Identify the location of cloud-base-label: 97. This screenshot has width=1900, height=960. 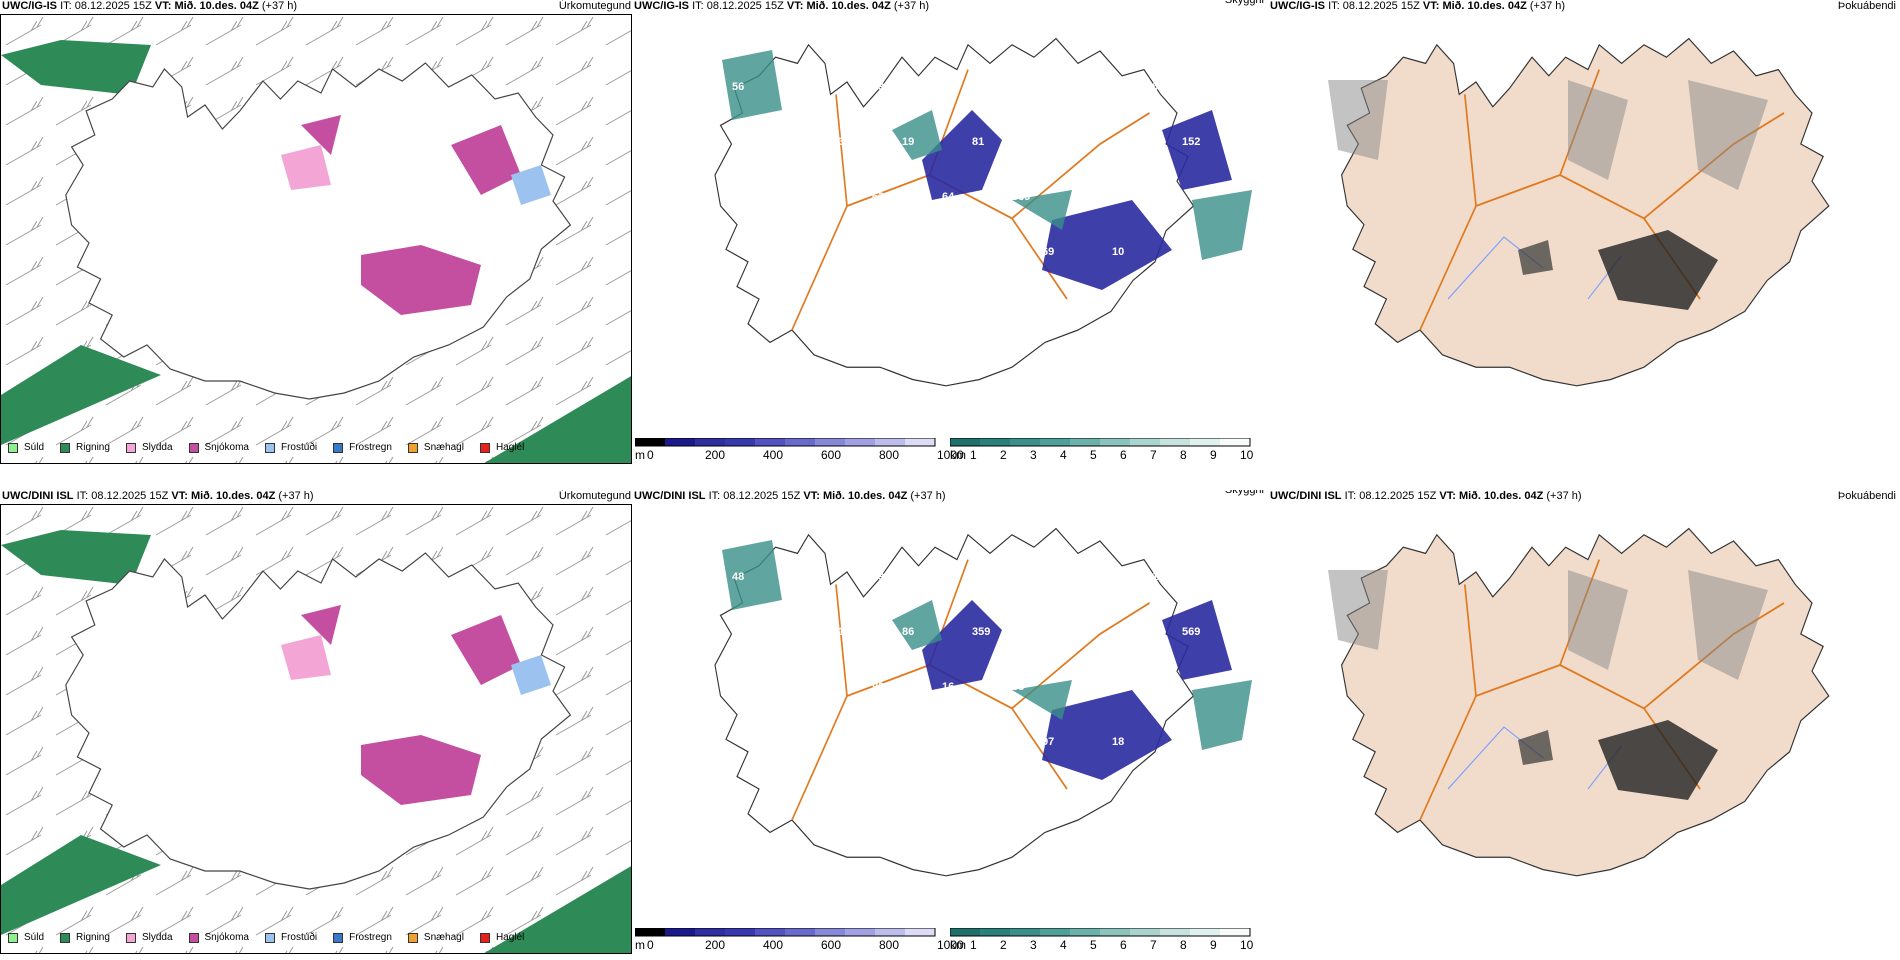
(1048, 742).